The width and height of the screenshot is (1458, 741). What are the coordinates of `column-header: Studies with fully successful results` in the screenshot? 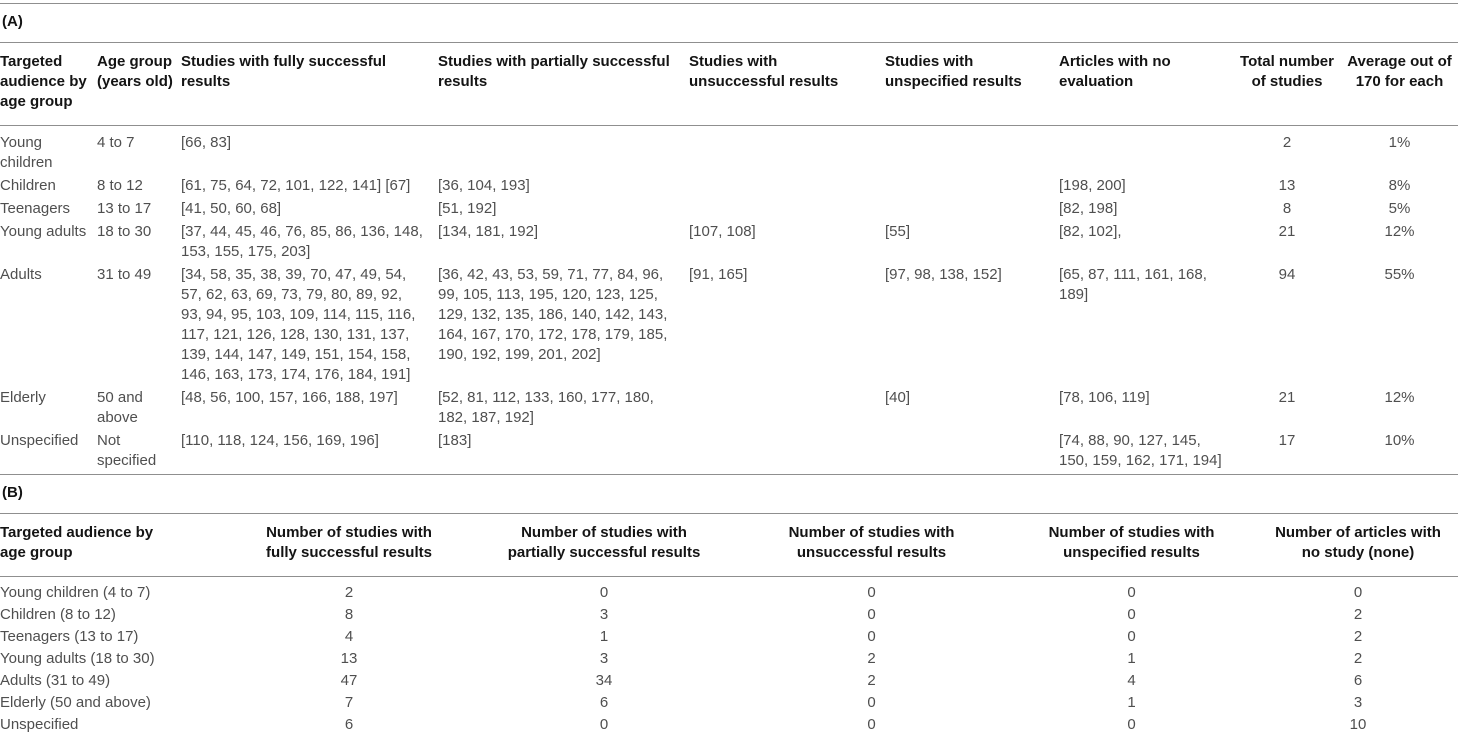 It's located at (309, 84).